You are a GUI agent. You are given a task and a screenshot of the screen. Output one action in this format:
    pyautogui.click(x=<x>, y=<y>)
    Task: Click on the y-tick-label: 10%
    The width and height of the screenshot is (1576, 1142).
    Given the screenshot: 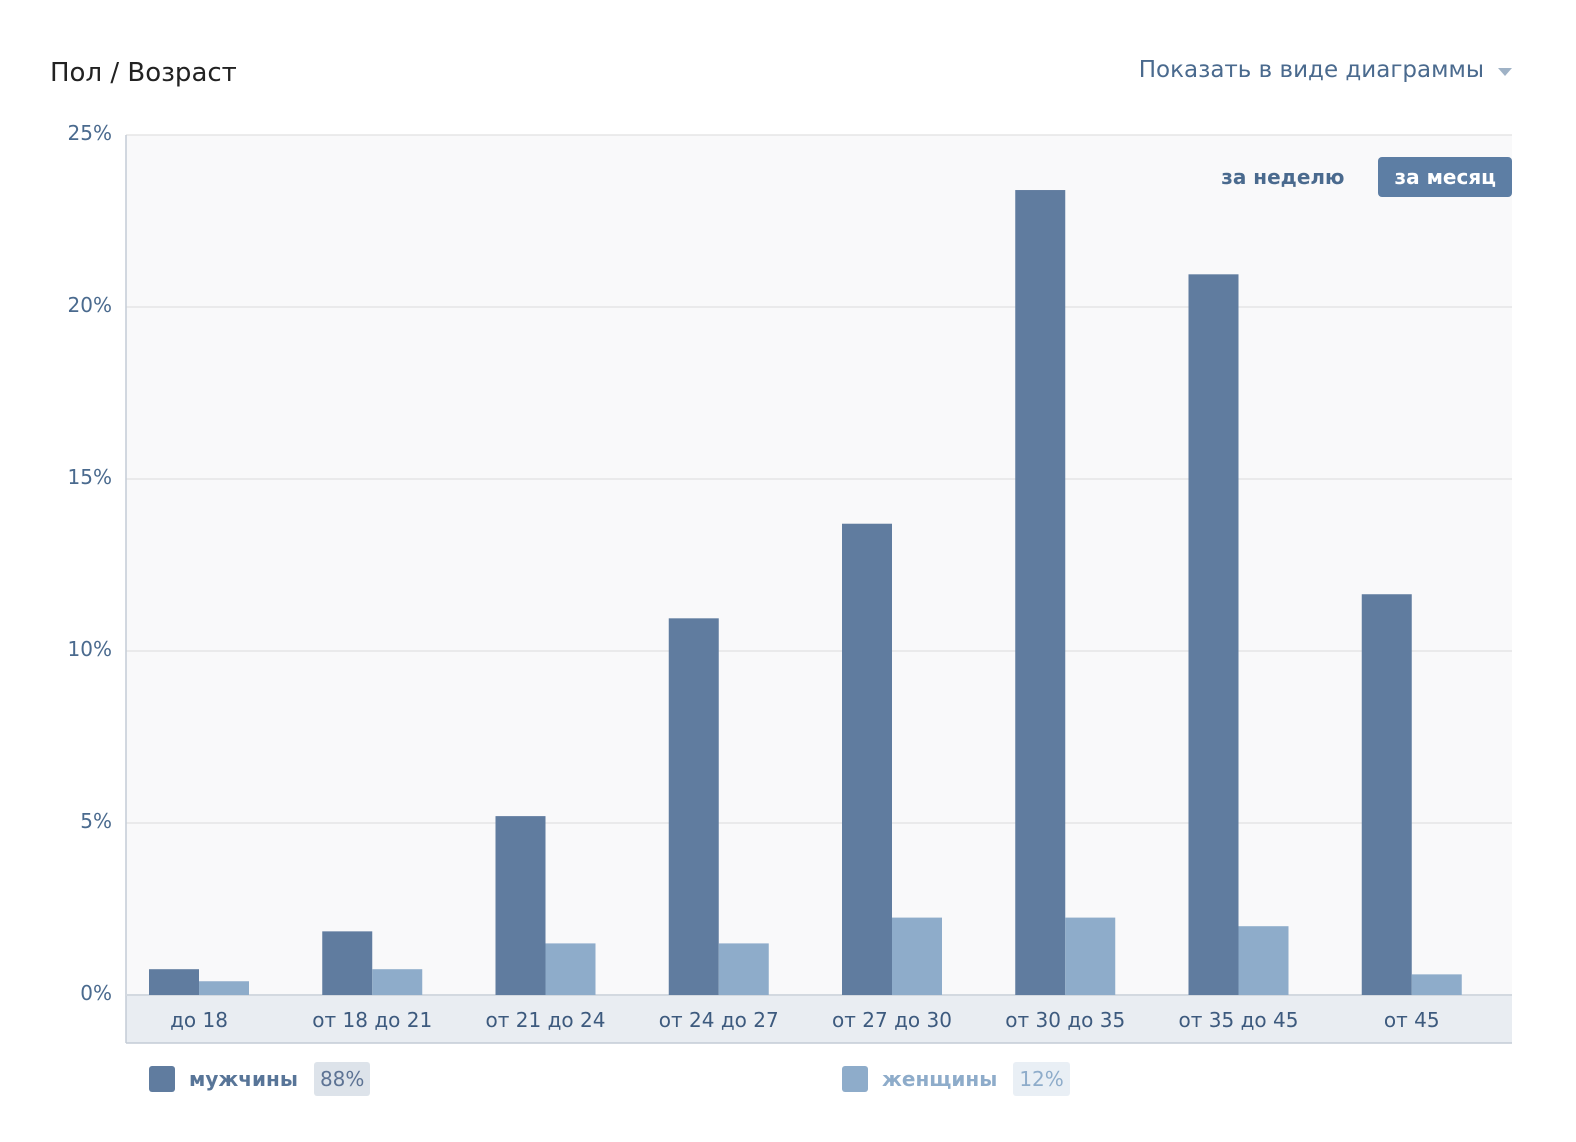 What is the action you would take?
    pyautogui.click(x=89, y=649)
    